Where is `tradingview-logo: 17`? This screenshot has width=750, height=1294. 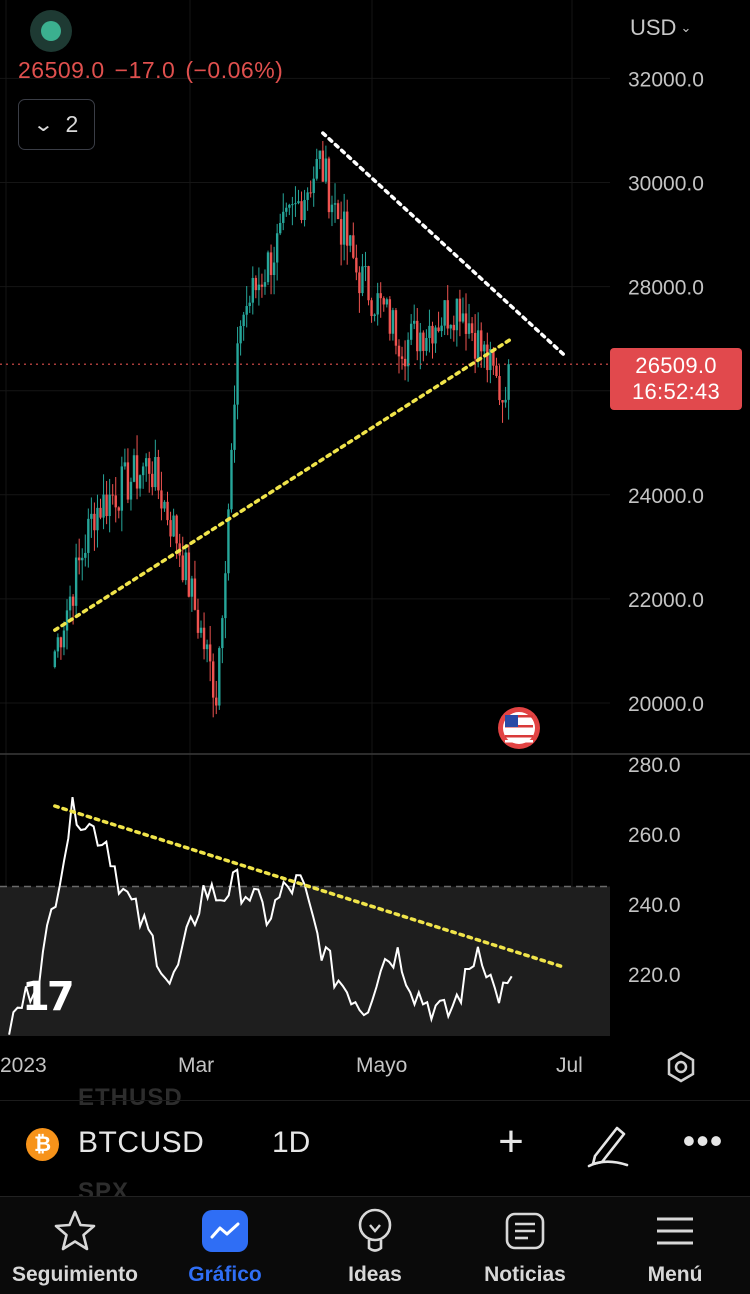
tradingview-logo: 17 is located at coordinates (48, 997).